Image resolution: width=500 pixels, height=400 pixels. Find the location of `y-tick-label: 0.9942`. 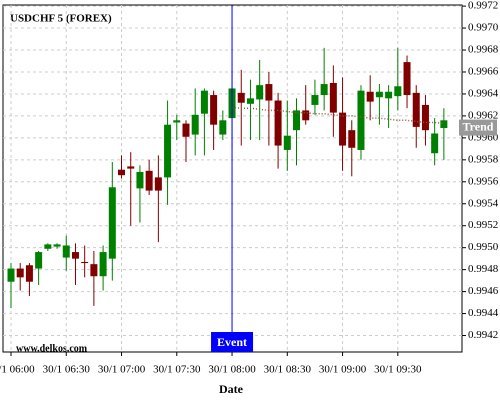

y-tick-label: 0.9942 is located at coordinates (483, 335).